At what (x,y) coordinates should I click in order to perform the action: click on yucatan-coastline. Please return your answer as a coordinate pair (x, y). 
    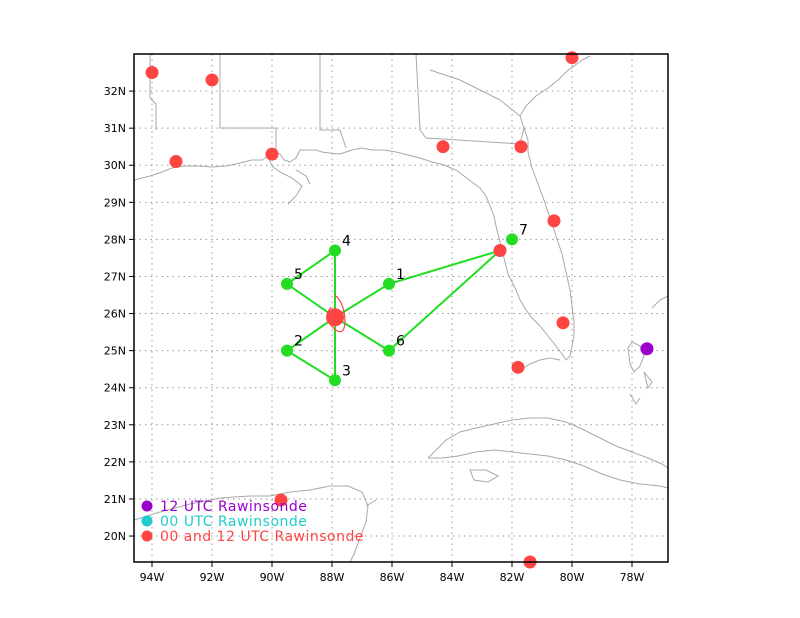
    Looking at the image, I should click on (255, 523).